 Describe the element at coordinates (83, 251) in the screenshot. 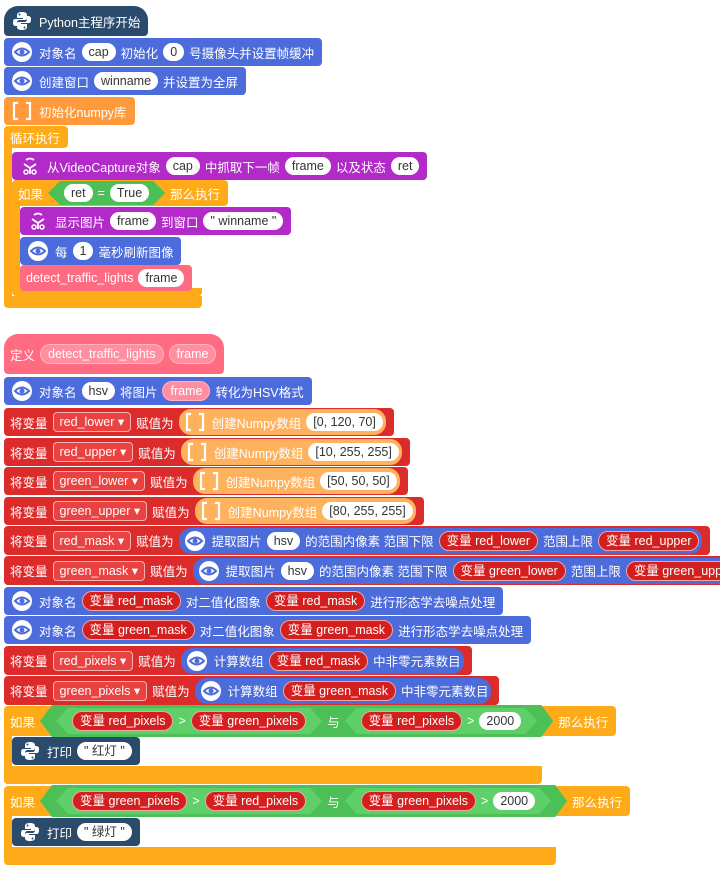

I see `input-pill: 1` at that location.